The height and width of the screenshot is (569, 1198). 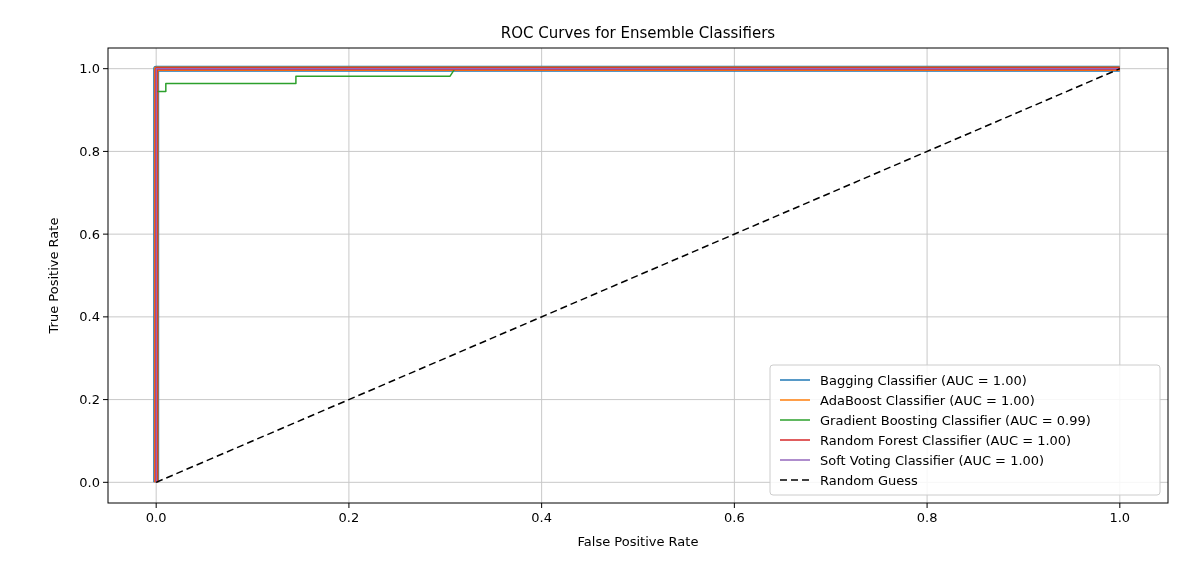 What do you see at coordinates (869, 480) in the screenshot?
I see `legend-label: Random Guess` at bounding box center [869, 480].